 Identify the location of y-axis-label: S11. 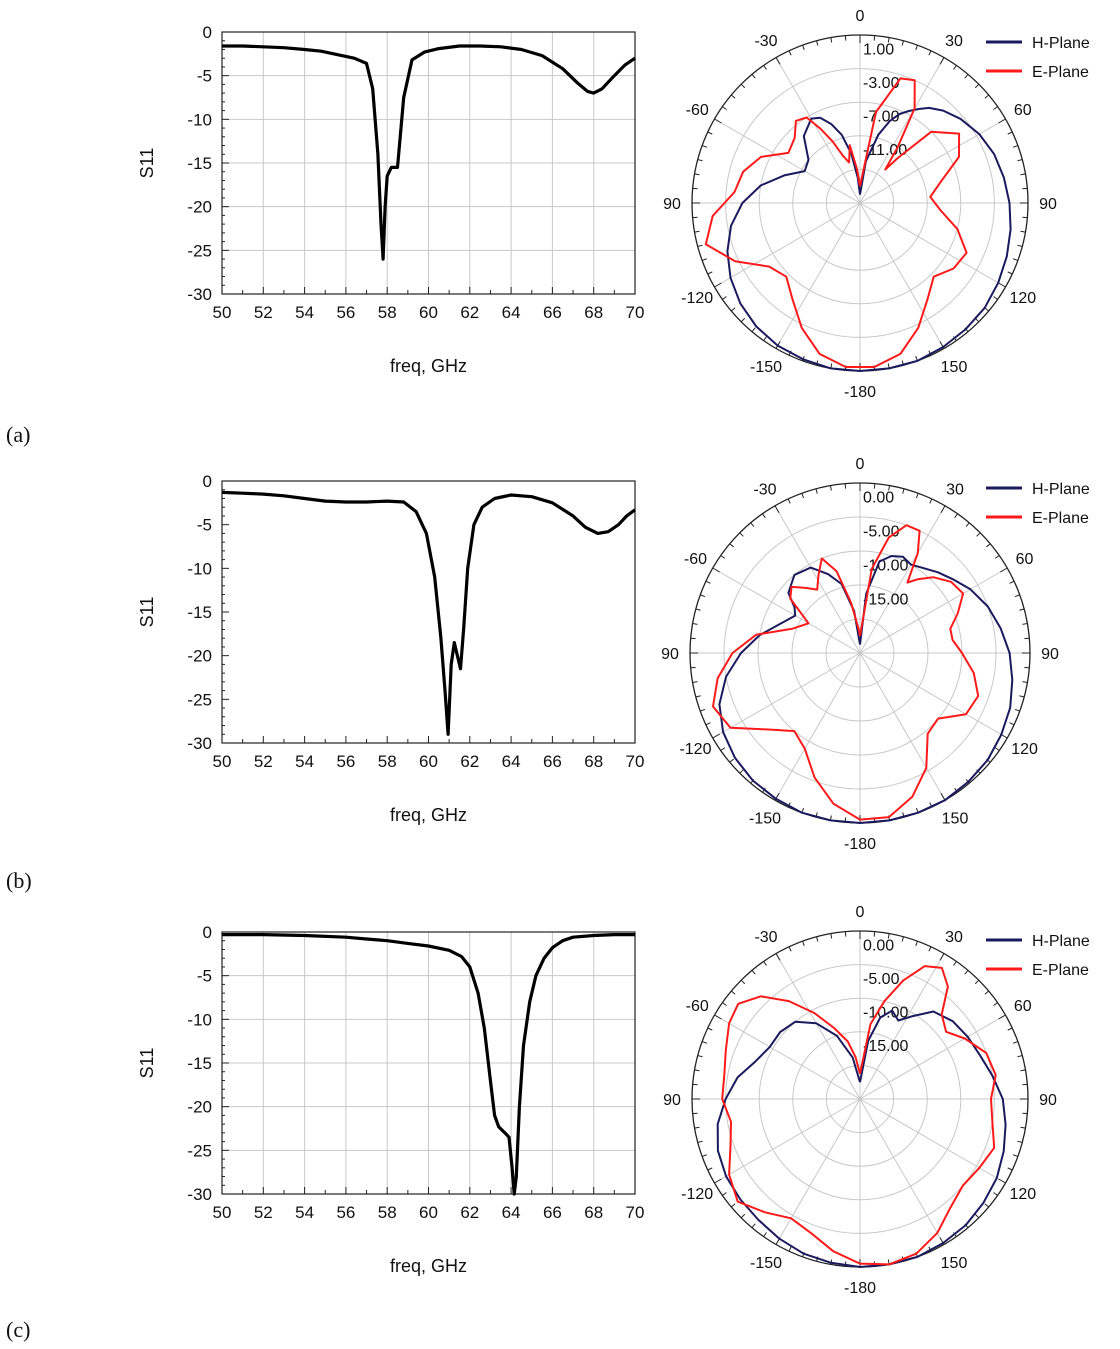
(147, 163).